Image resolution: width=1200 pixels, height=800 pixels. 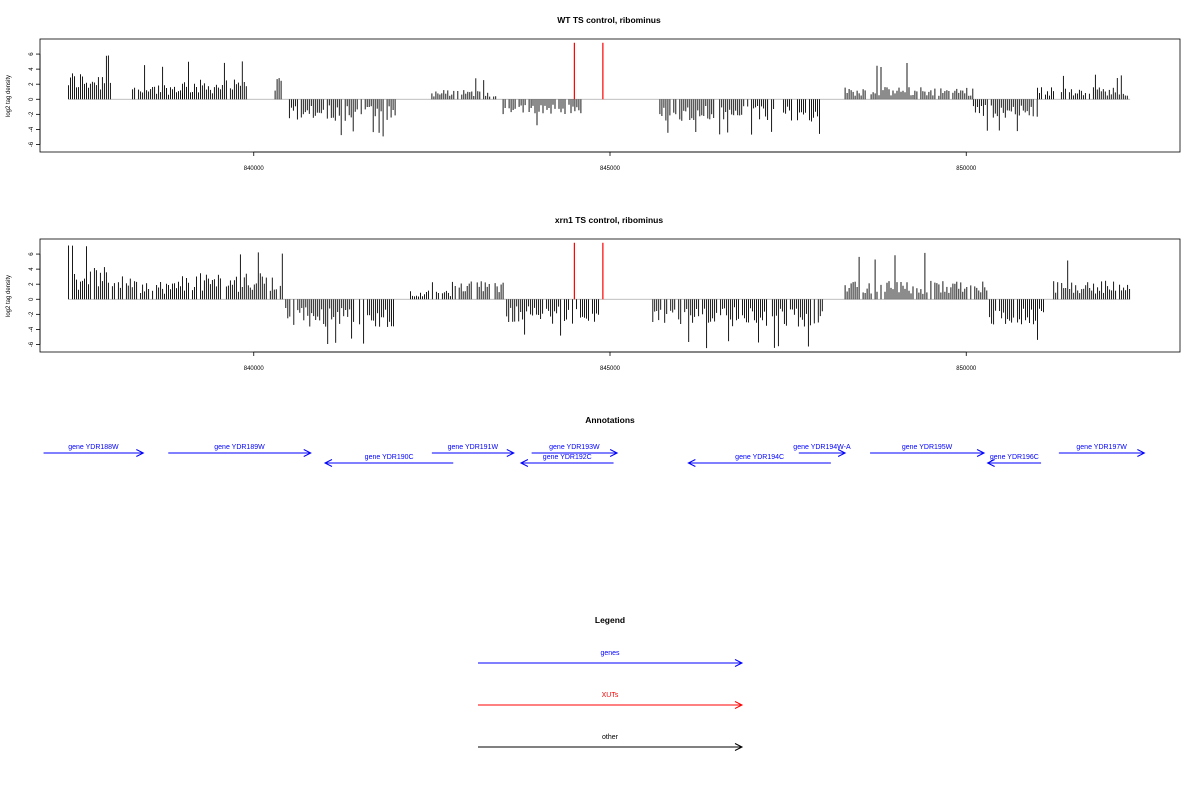 I want to click on xrn1-y-tick-label: -4, so click(x=32, y=329).